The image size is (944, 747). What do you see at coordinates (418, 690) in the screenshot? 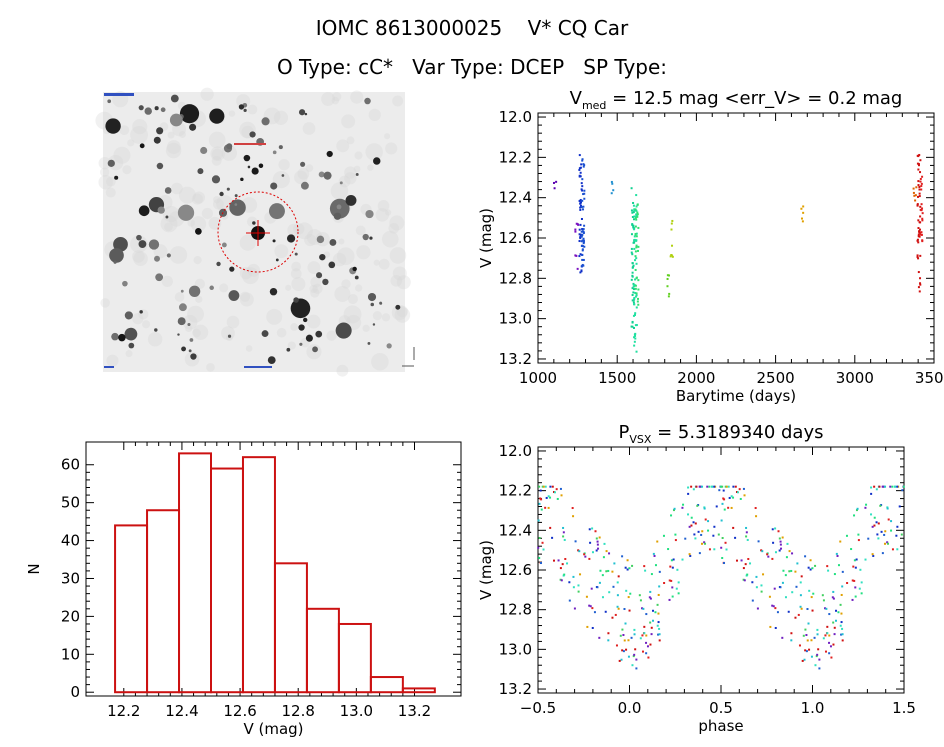
I see `histogram-bar` at bounding box center [418, 690].